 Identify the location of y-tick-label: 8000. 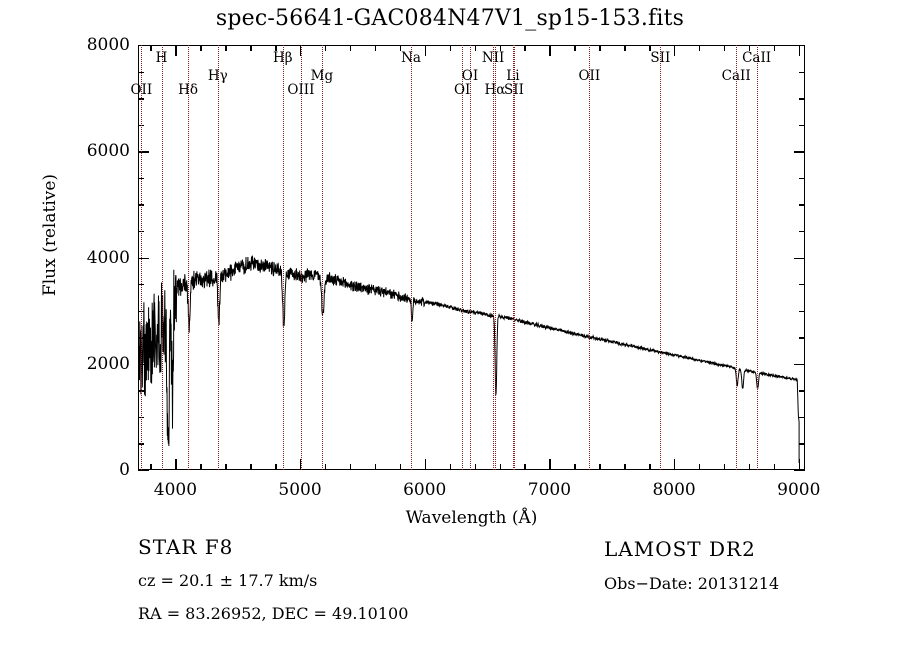
(108, 45).